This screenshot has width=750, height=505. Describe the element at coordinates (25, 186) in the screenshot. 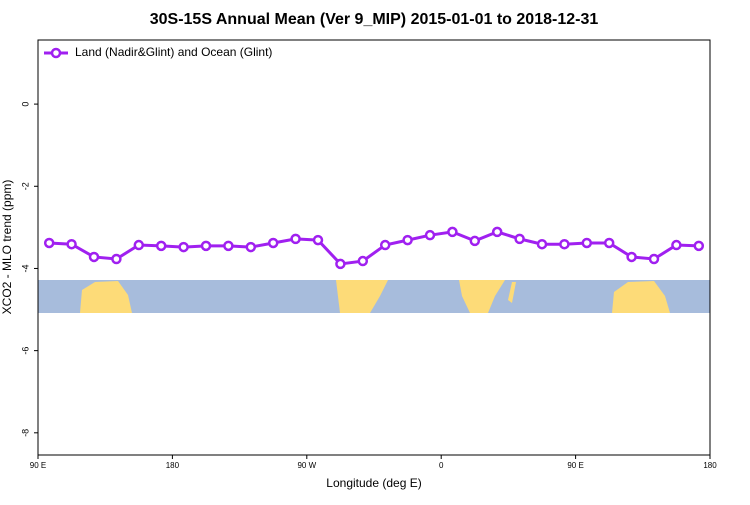

I see `y-tick-label: -2` at that location.